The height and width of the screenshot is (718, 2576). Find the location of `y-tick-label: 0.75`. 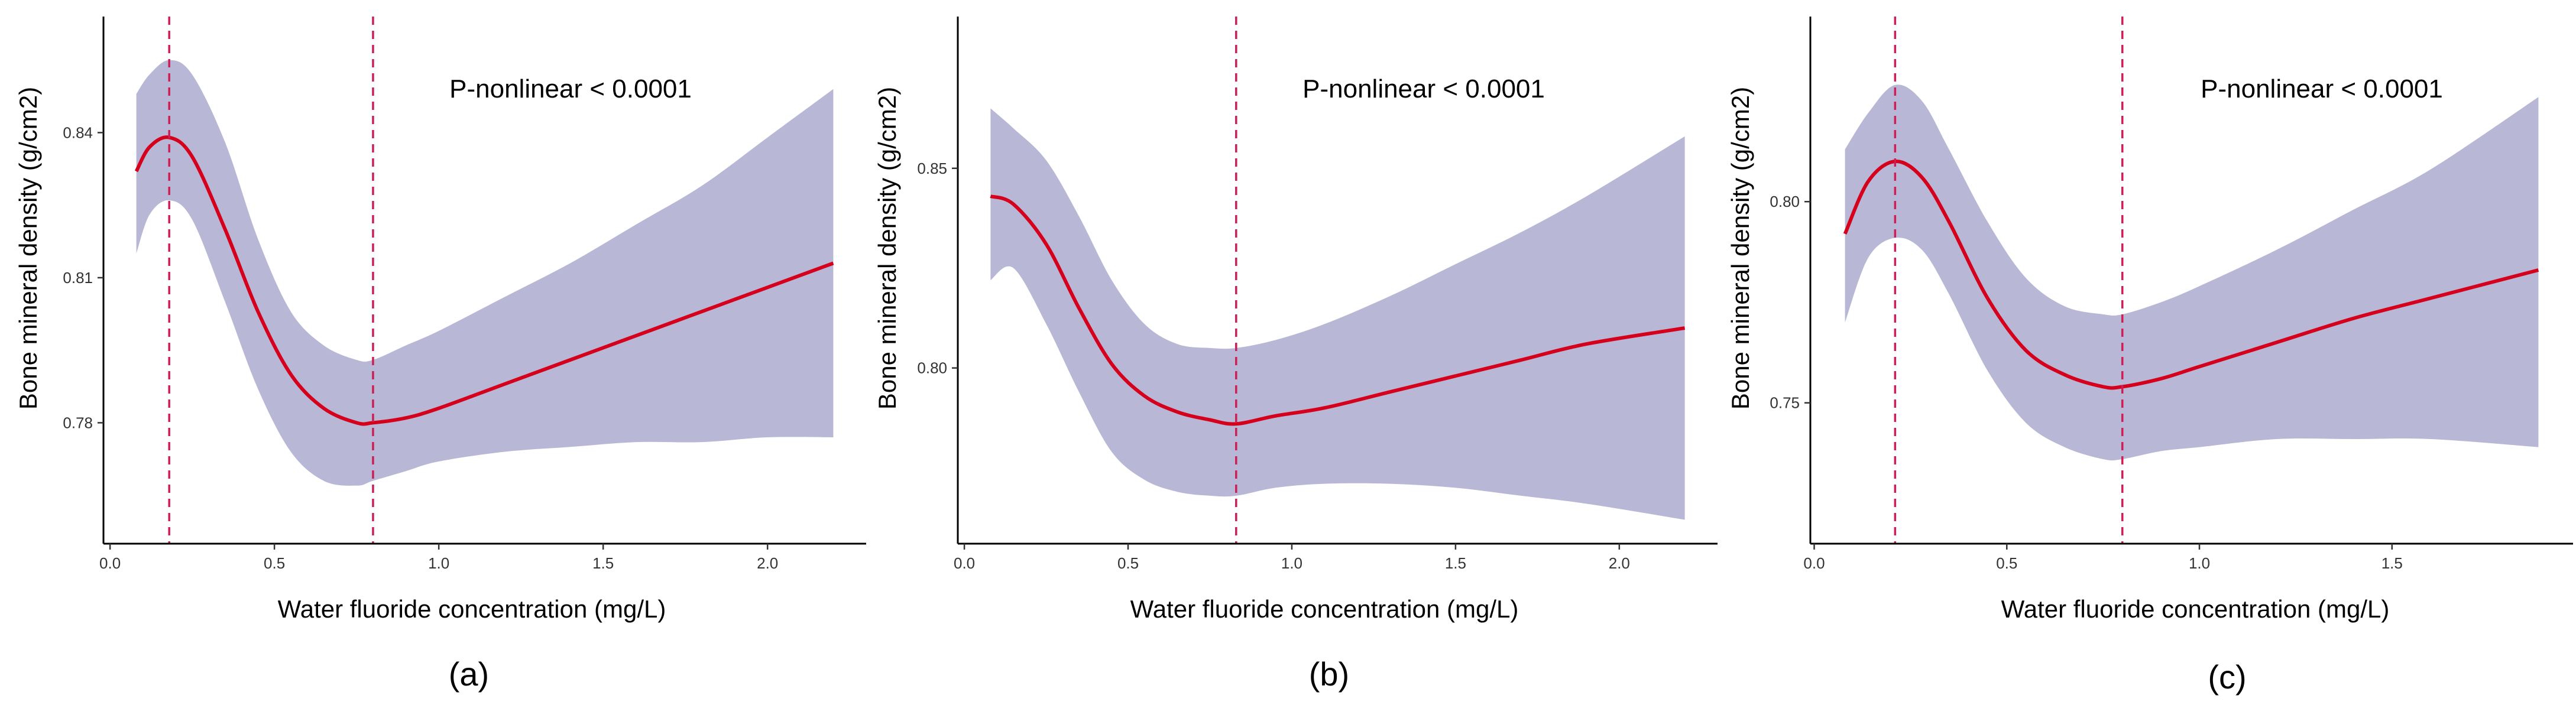

y-tick-label: 0.75 is located at coordinates (1785, 403).